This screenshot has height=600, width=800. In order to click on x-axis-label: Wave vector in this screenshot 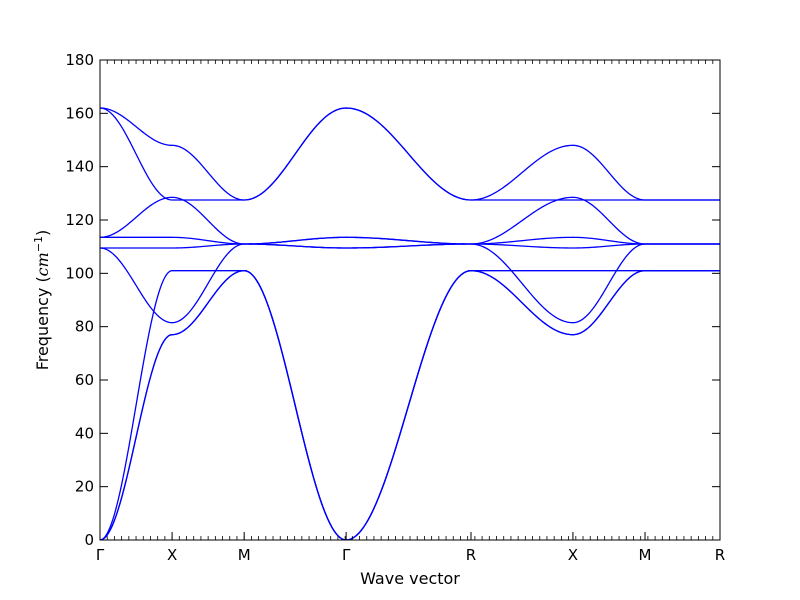, I will do `click(410, 578)`.